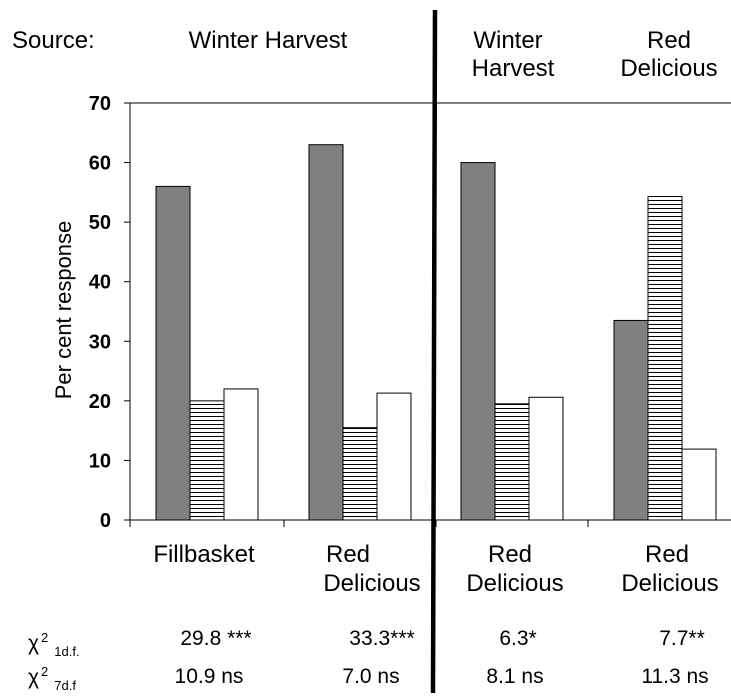 The width and height of the screenshot is (731, 698). Describe the element at coordinates (268, 40) in the screenshot. I see `source-left: Winter Harvest` at that location.